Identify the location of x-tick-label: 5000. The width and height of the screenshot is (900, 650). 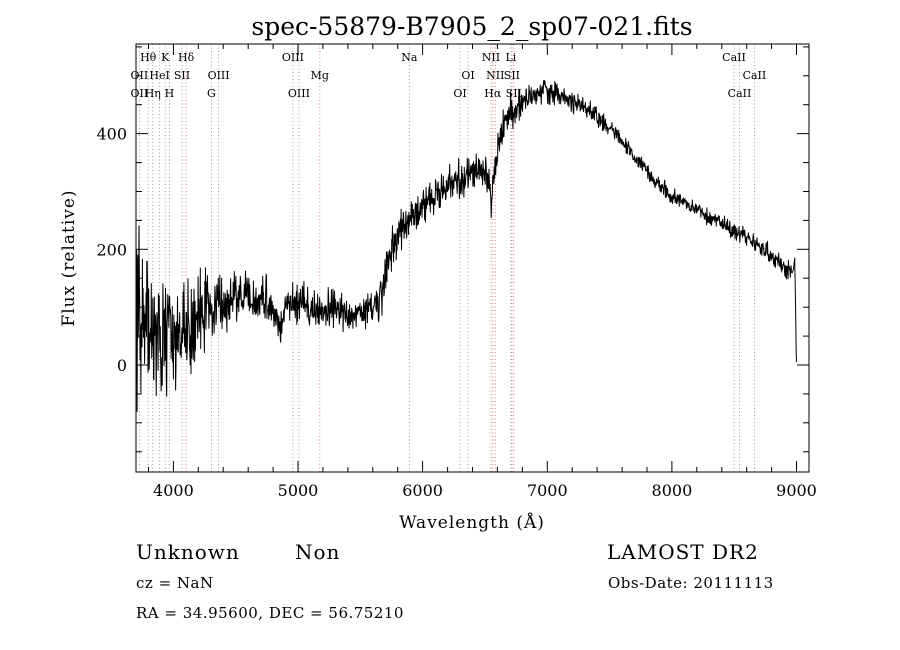
(298, 490).